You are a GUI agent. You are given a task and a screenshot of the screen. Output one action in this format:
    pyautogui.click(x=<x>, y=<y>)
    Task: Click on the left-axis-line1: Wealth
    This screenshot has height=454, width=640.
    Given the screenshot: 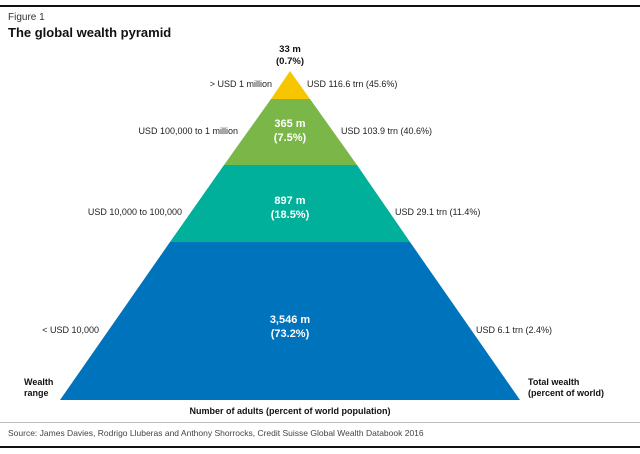 What is the action you would take?
    pyautogui.click(x=39, y=382)
    